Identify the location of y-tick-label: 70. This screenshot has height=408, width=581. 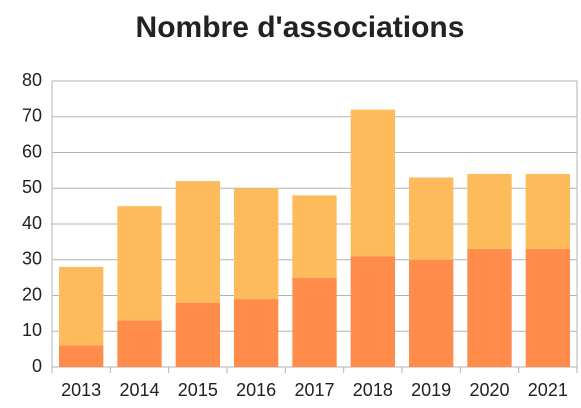
(32, 116).